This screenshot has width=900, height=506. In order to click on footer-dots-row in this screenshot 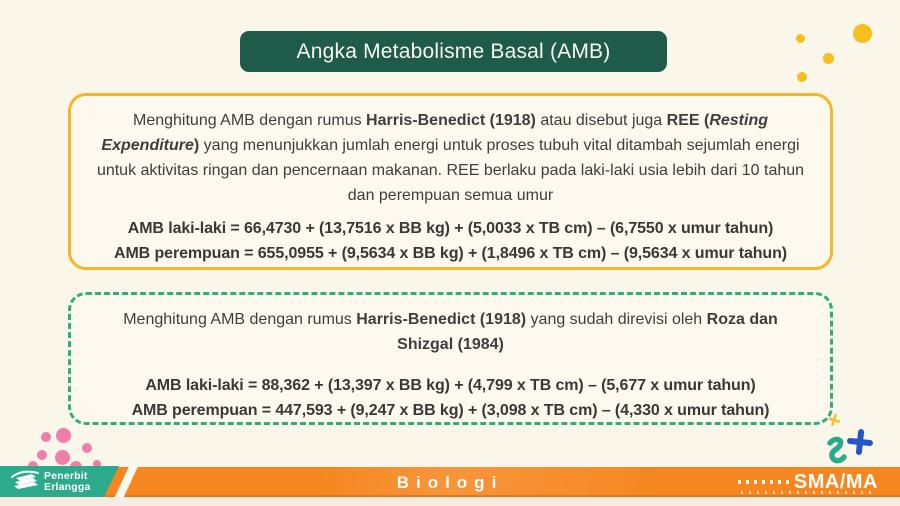, I will do `click(765, 482)`.